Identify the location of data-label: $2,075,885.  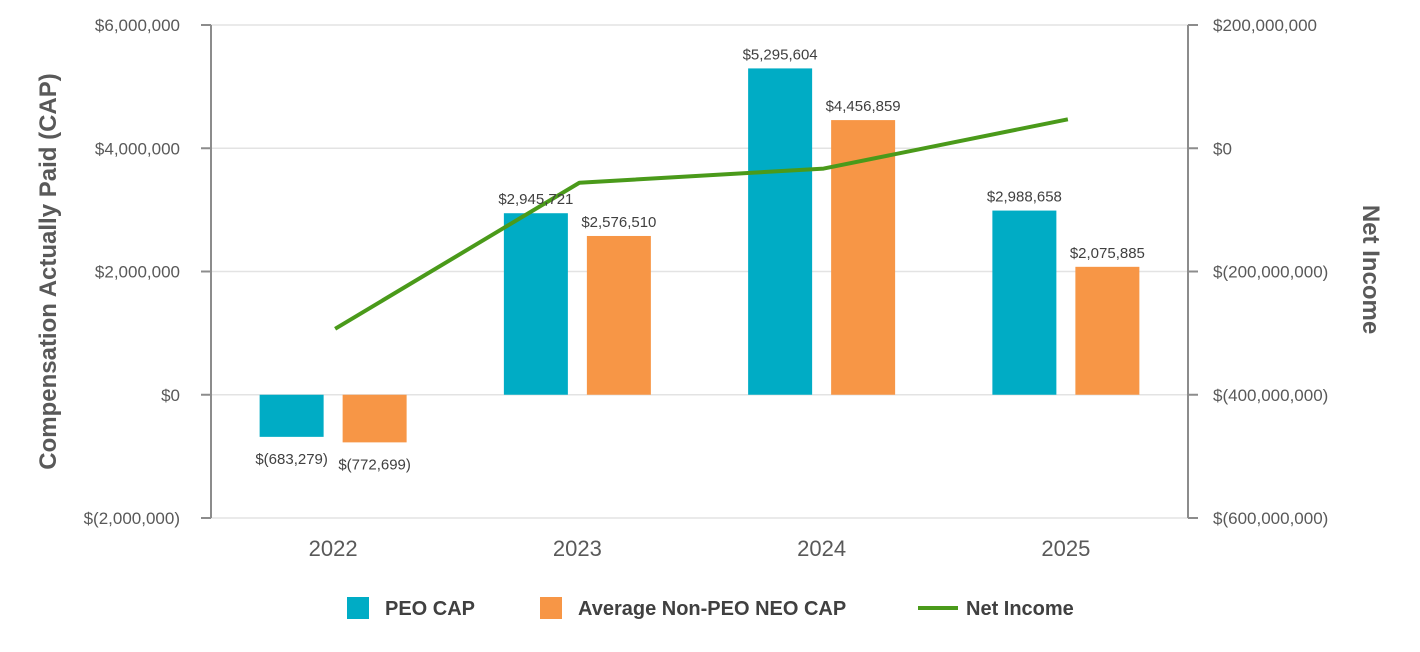
(1107, 253).